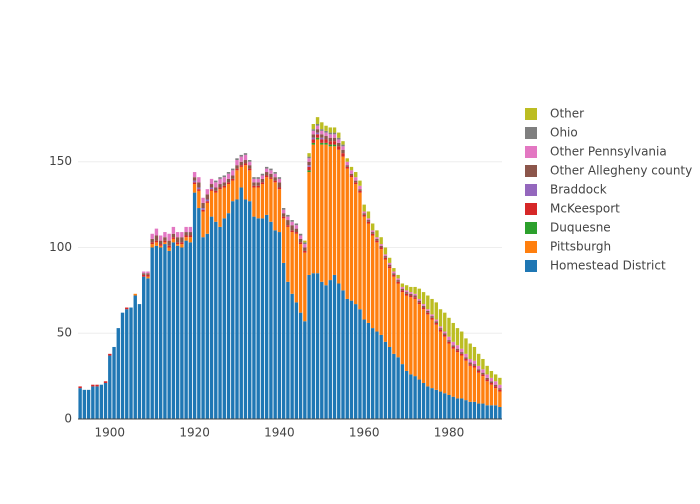  Describe the element at coordinates (608, 152) in the screenshot. I see `legend-label: Other Pennsylvania` at that location.